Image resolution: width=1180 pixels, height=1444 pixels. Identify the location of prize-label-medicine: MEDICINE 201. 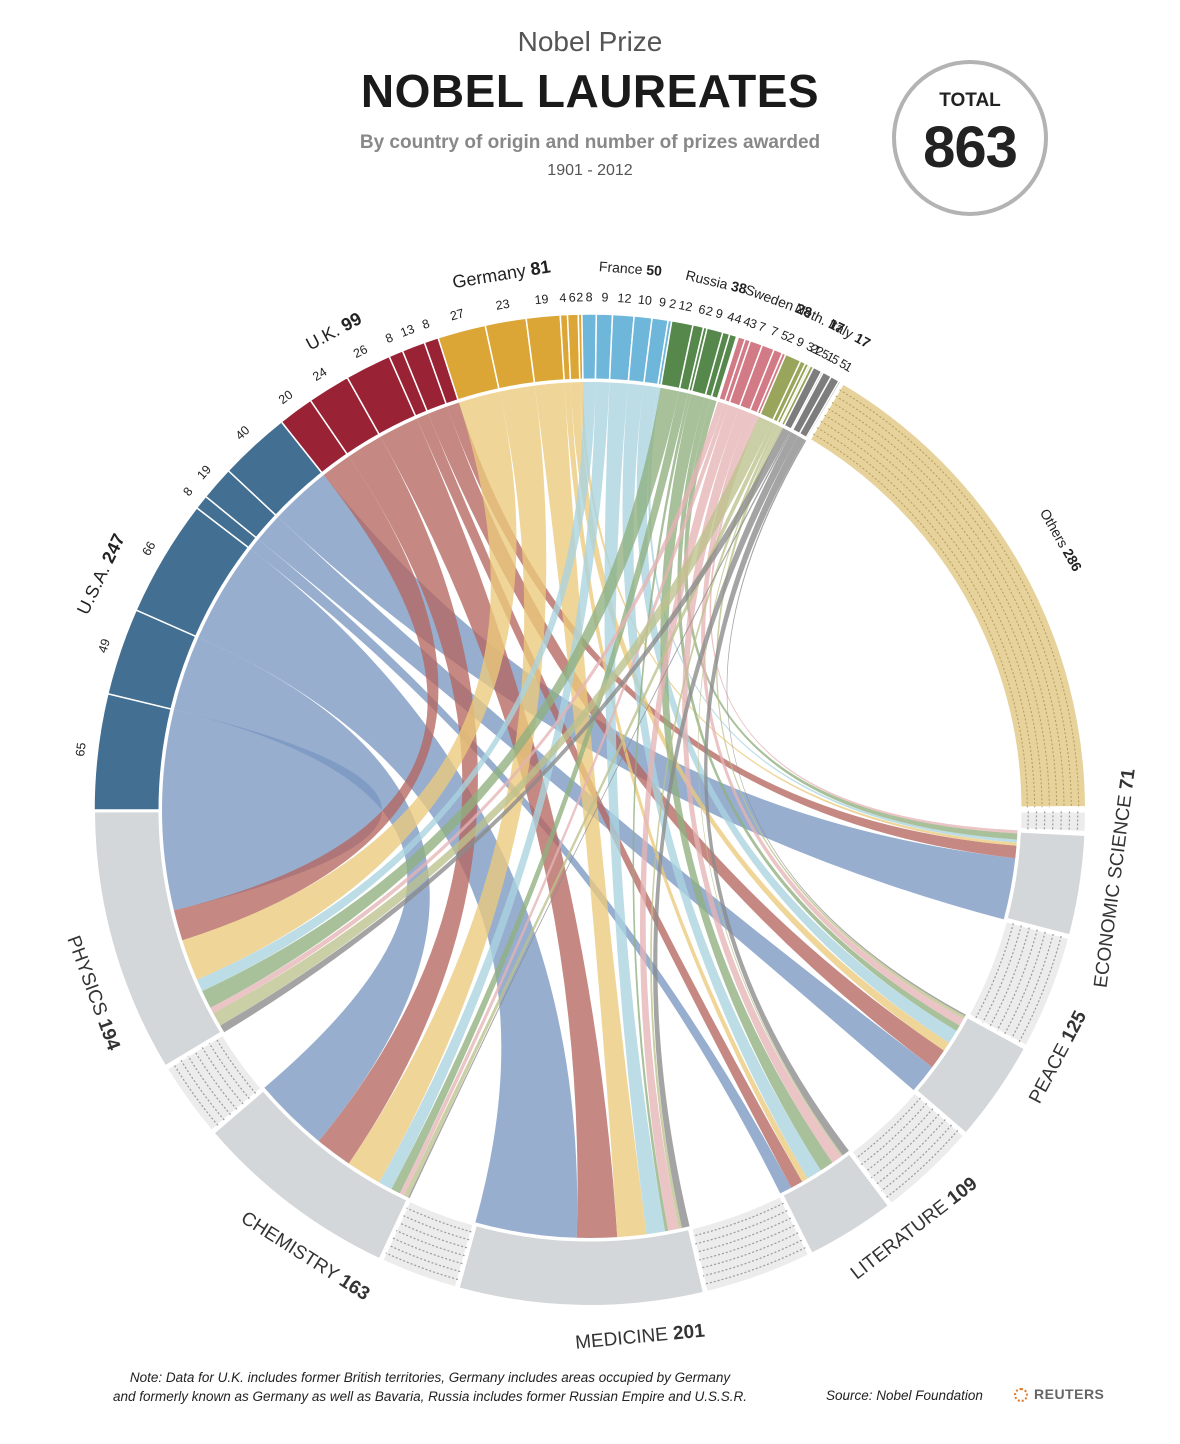
(640, 1337).